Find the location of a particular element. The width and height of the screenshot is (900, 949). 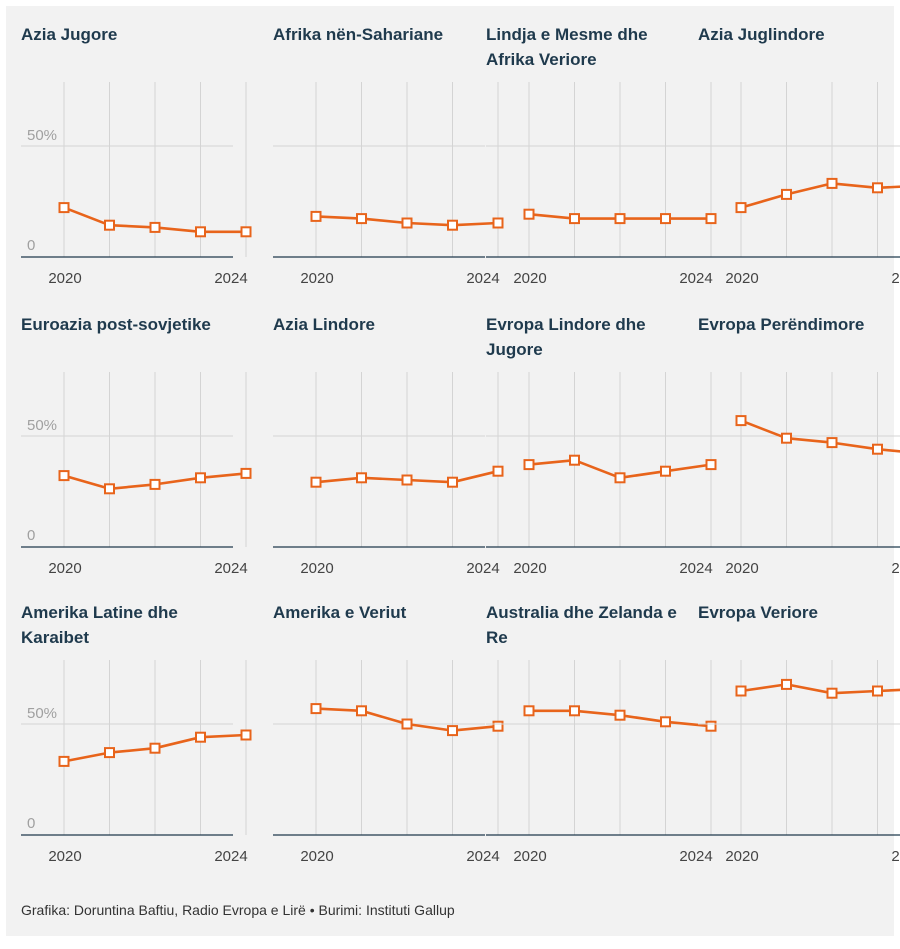

panel: 2020 2024 Azia Juglindore is located at coordinates (799, 151).